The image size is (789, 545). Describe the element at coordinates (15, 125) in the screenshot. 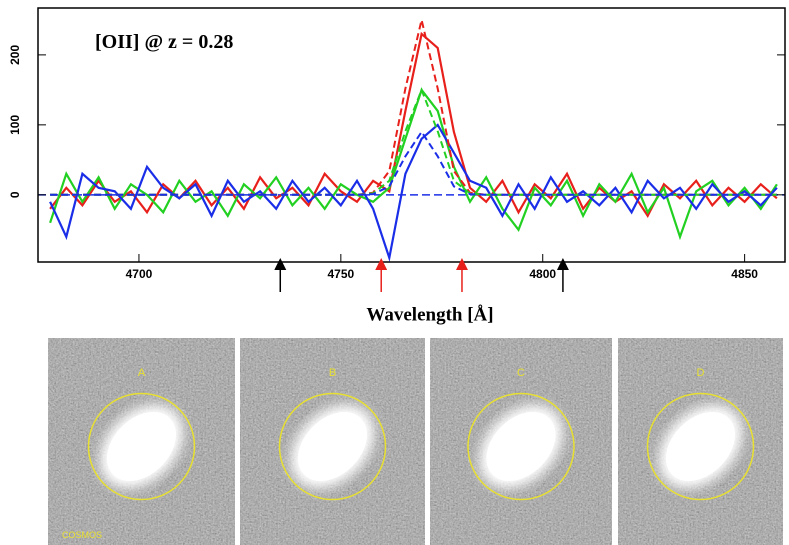

I see `y-tick-label: 100` at that location.